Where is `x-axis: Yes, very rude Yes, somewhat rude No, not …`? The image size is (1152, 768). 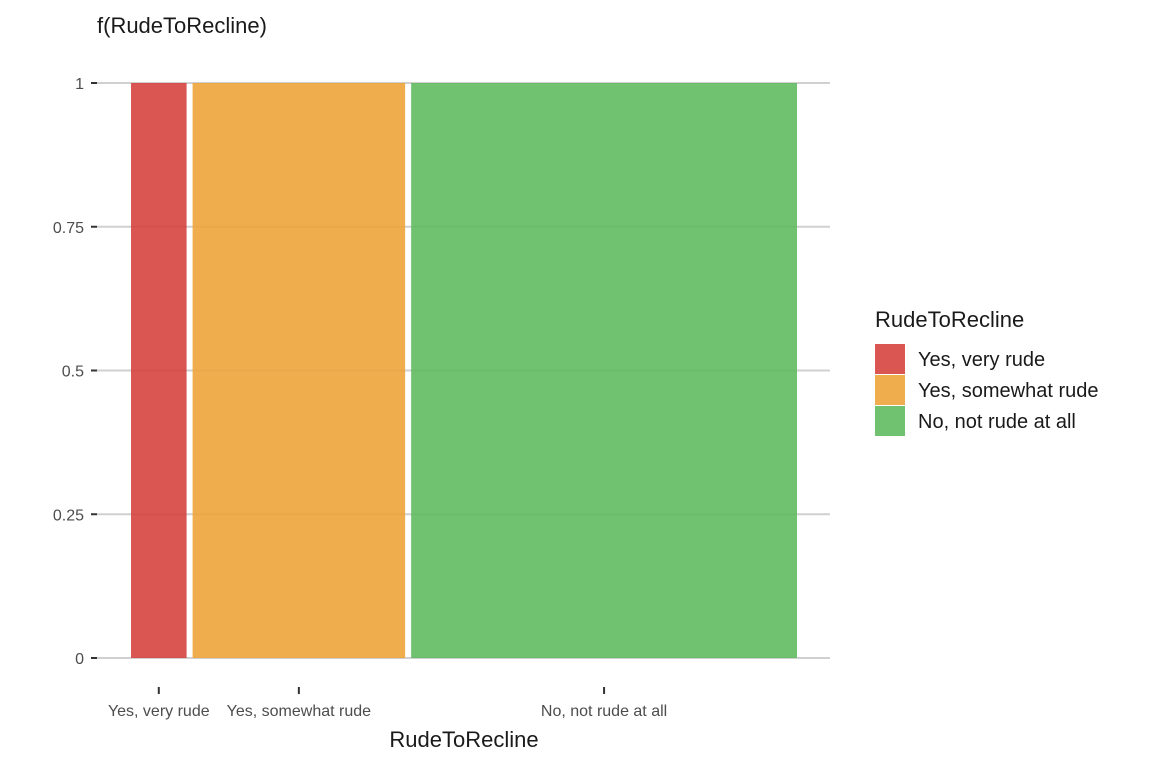
x-axis: Yes, very rude Yes, somewhat rude No, not … is located at coordinates (387, 703).